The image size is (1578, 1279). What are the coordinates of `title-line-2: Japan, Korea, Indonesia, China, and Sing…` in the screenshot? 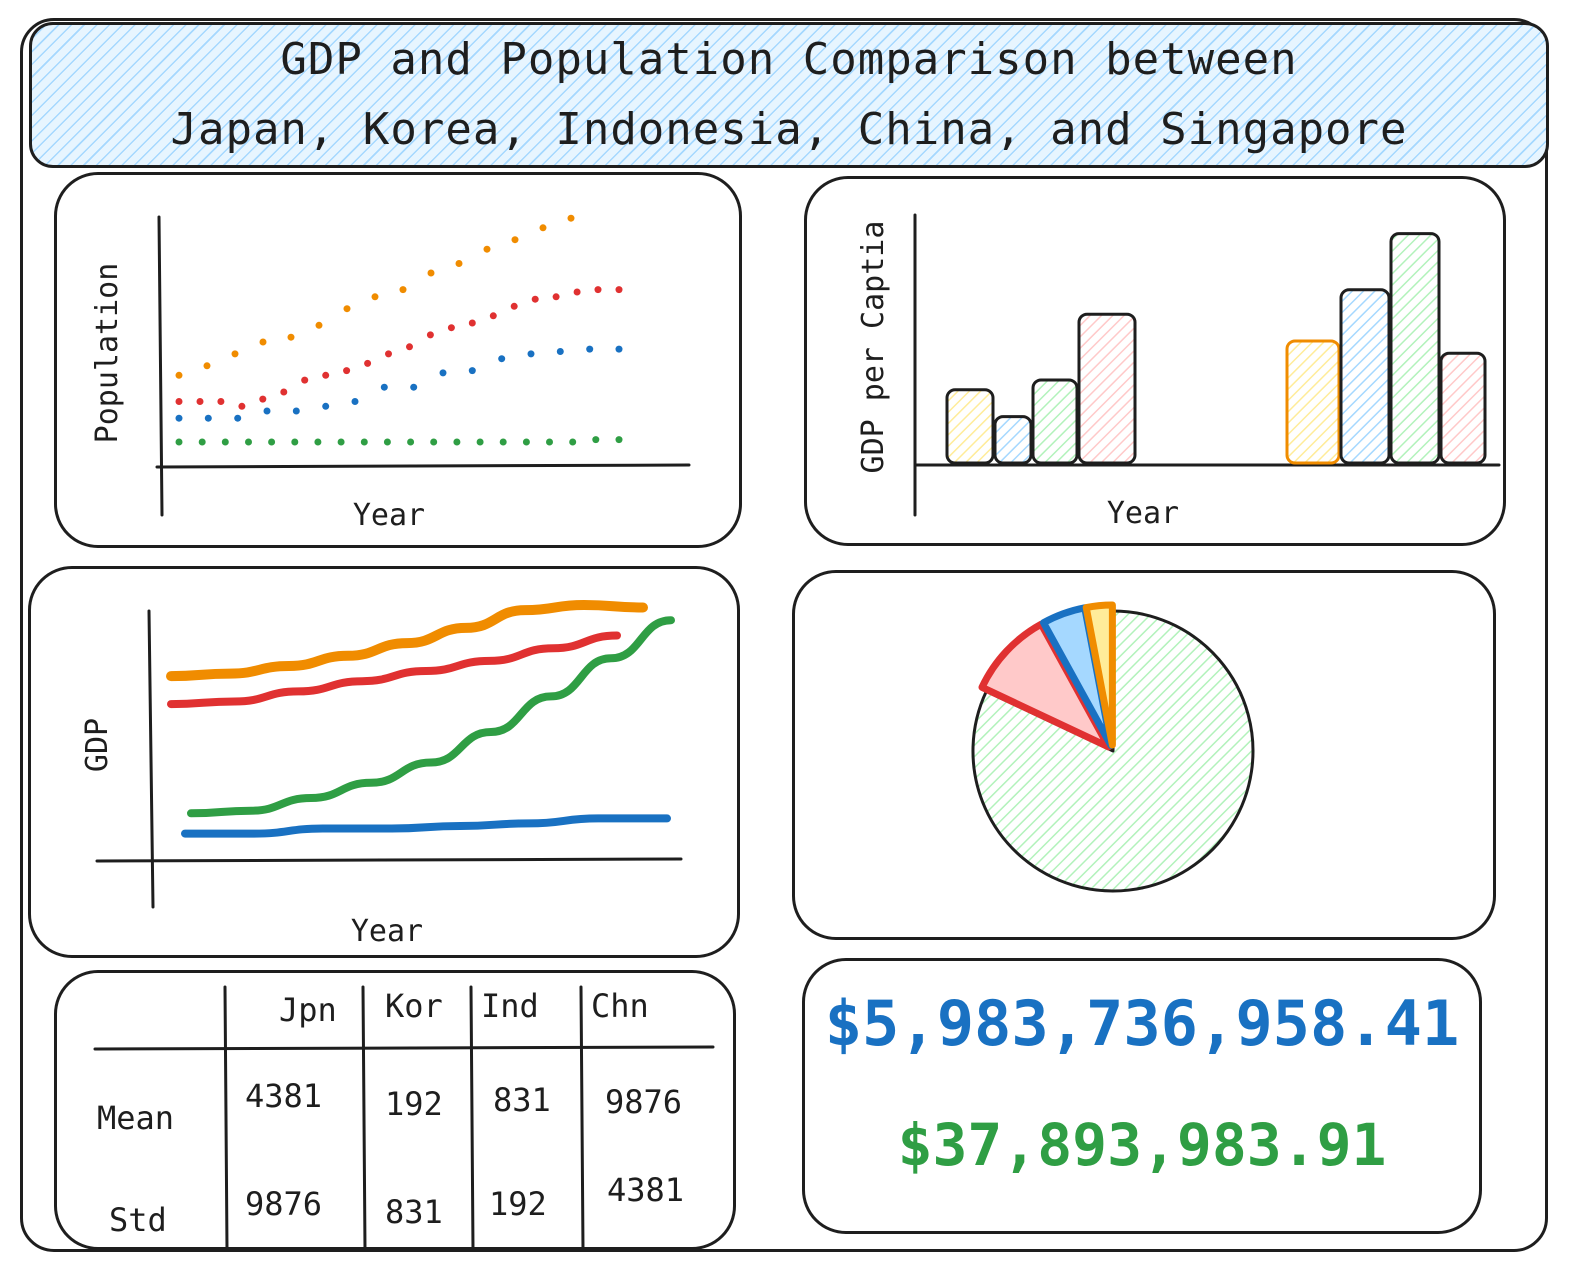 It's located at (789, 129).